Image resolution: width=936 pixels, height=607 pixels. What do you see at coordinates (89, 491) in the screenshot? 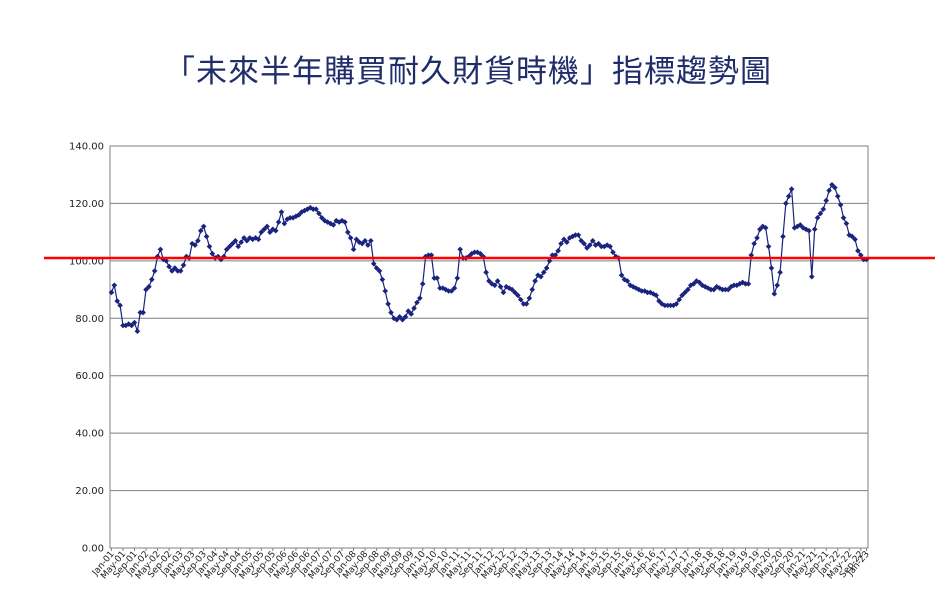
I see `y-tick-label: 20.00` at bounding box center [89, 491].